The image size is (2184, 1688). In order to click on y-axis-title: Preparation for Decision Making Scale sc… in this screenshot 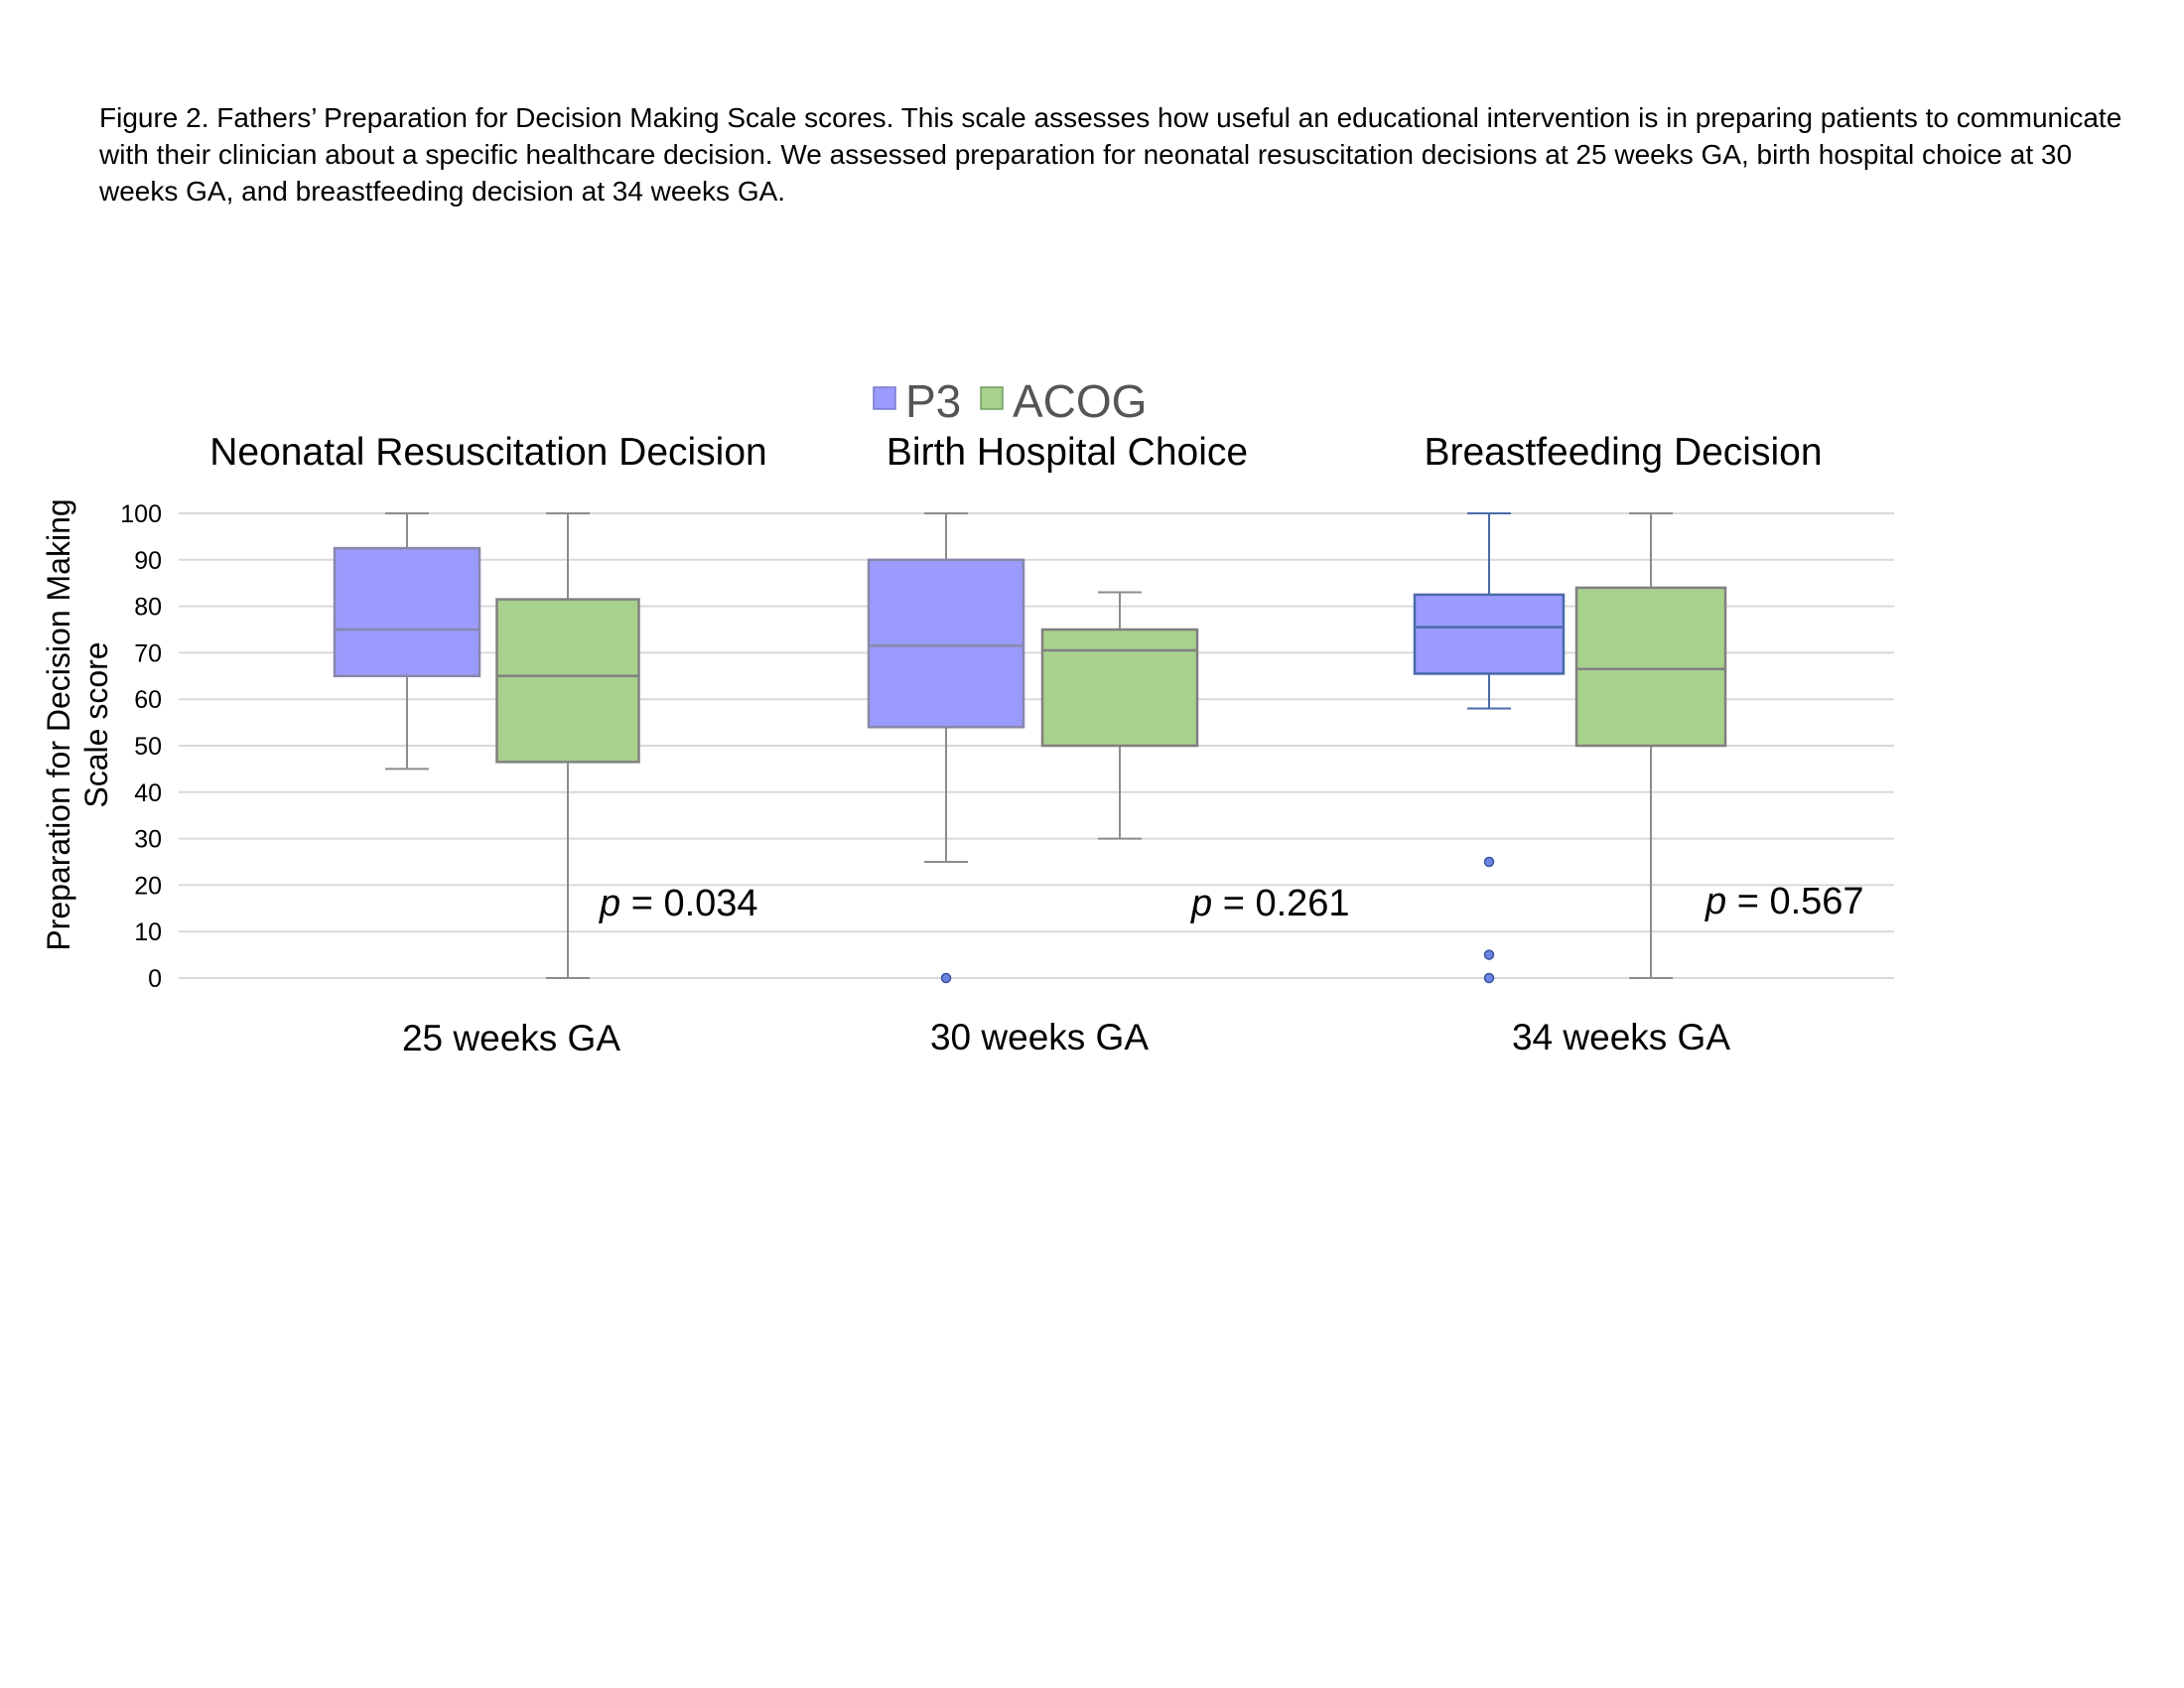, I will do `click(77, 724)`.